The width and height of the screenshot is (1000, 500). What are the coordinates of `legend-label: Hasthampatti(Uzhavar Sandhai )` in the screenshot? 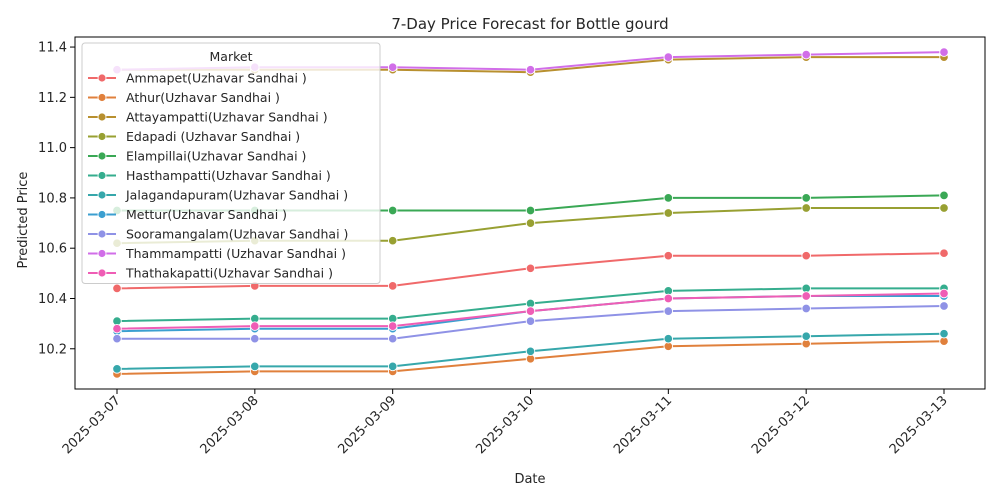 It's located at (228, 175).